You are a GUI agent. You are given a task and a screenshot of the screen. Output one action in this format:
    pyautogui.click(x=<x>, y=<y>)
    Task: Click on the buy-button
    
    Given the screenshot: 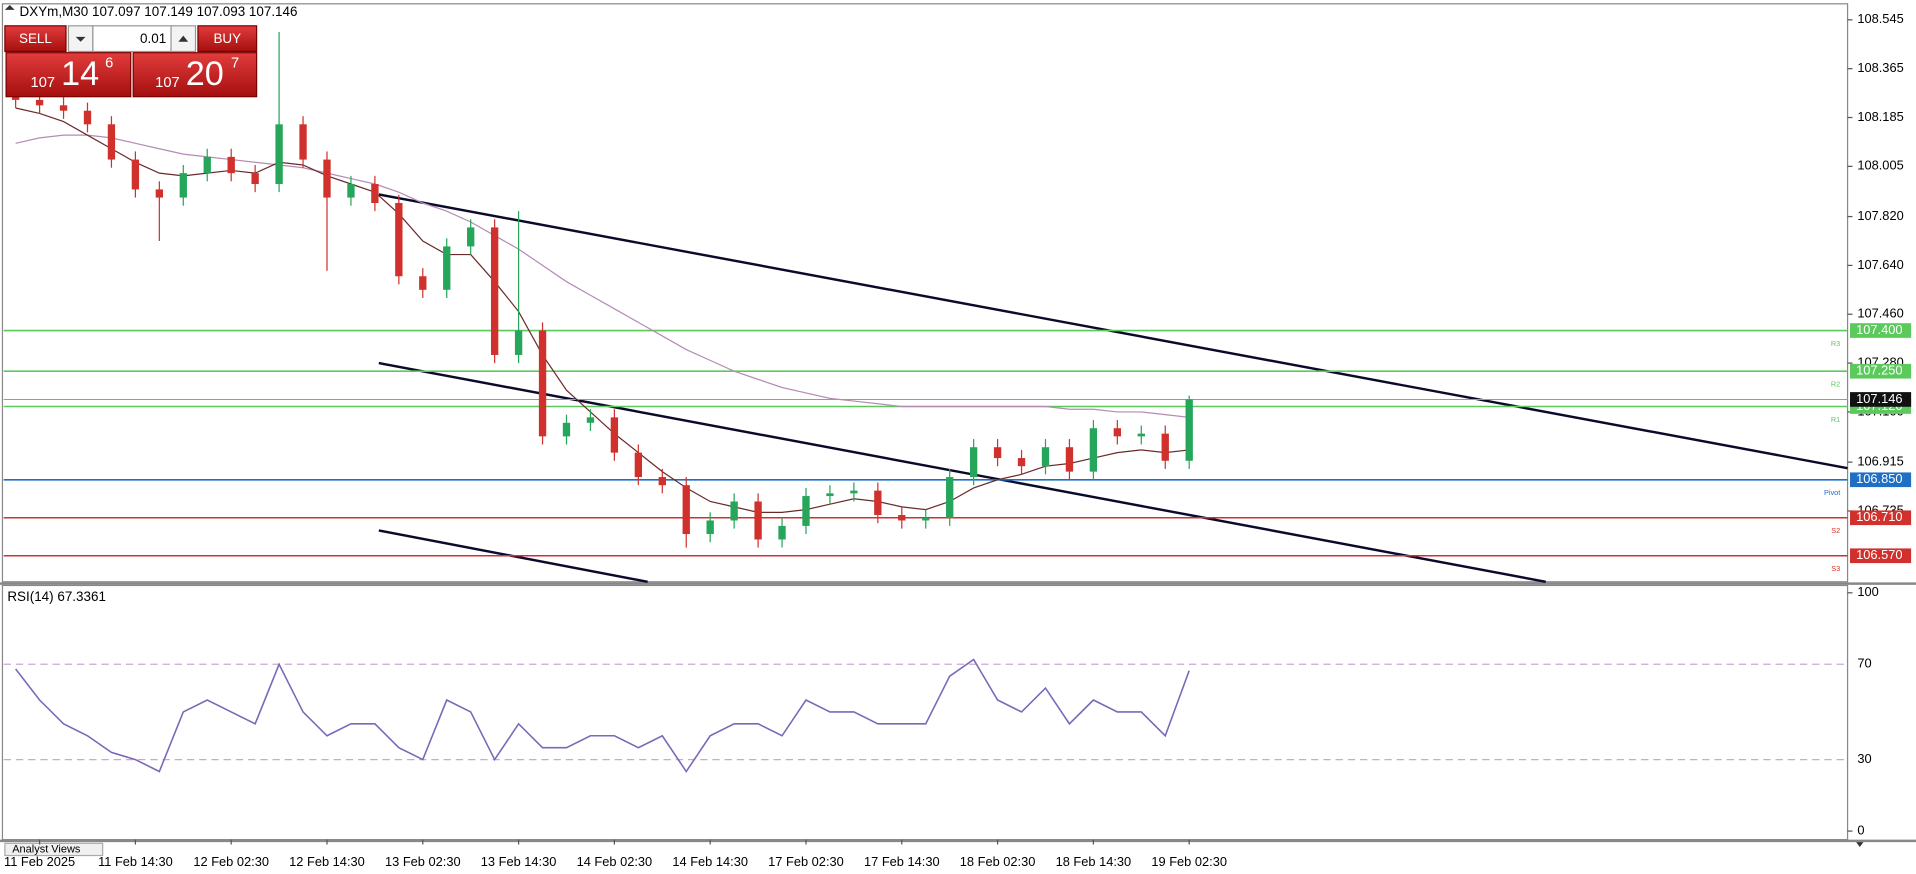 What is the action you would take?
    pyautogui.click(x=227, y=39)
    